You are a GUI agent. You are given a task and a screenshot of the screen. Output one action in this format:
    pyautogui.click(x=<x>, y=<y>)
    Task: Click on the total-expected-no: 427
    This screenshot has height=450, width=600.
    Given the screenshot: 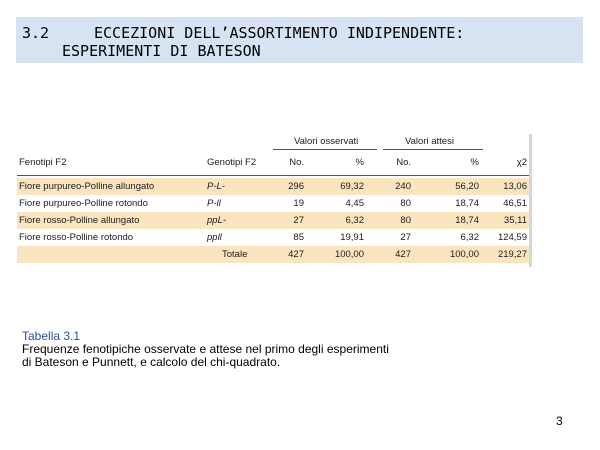 What is the action you would take?
    pyautogui.click(x=403, y=254)
    